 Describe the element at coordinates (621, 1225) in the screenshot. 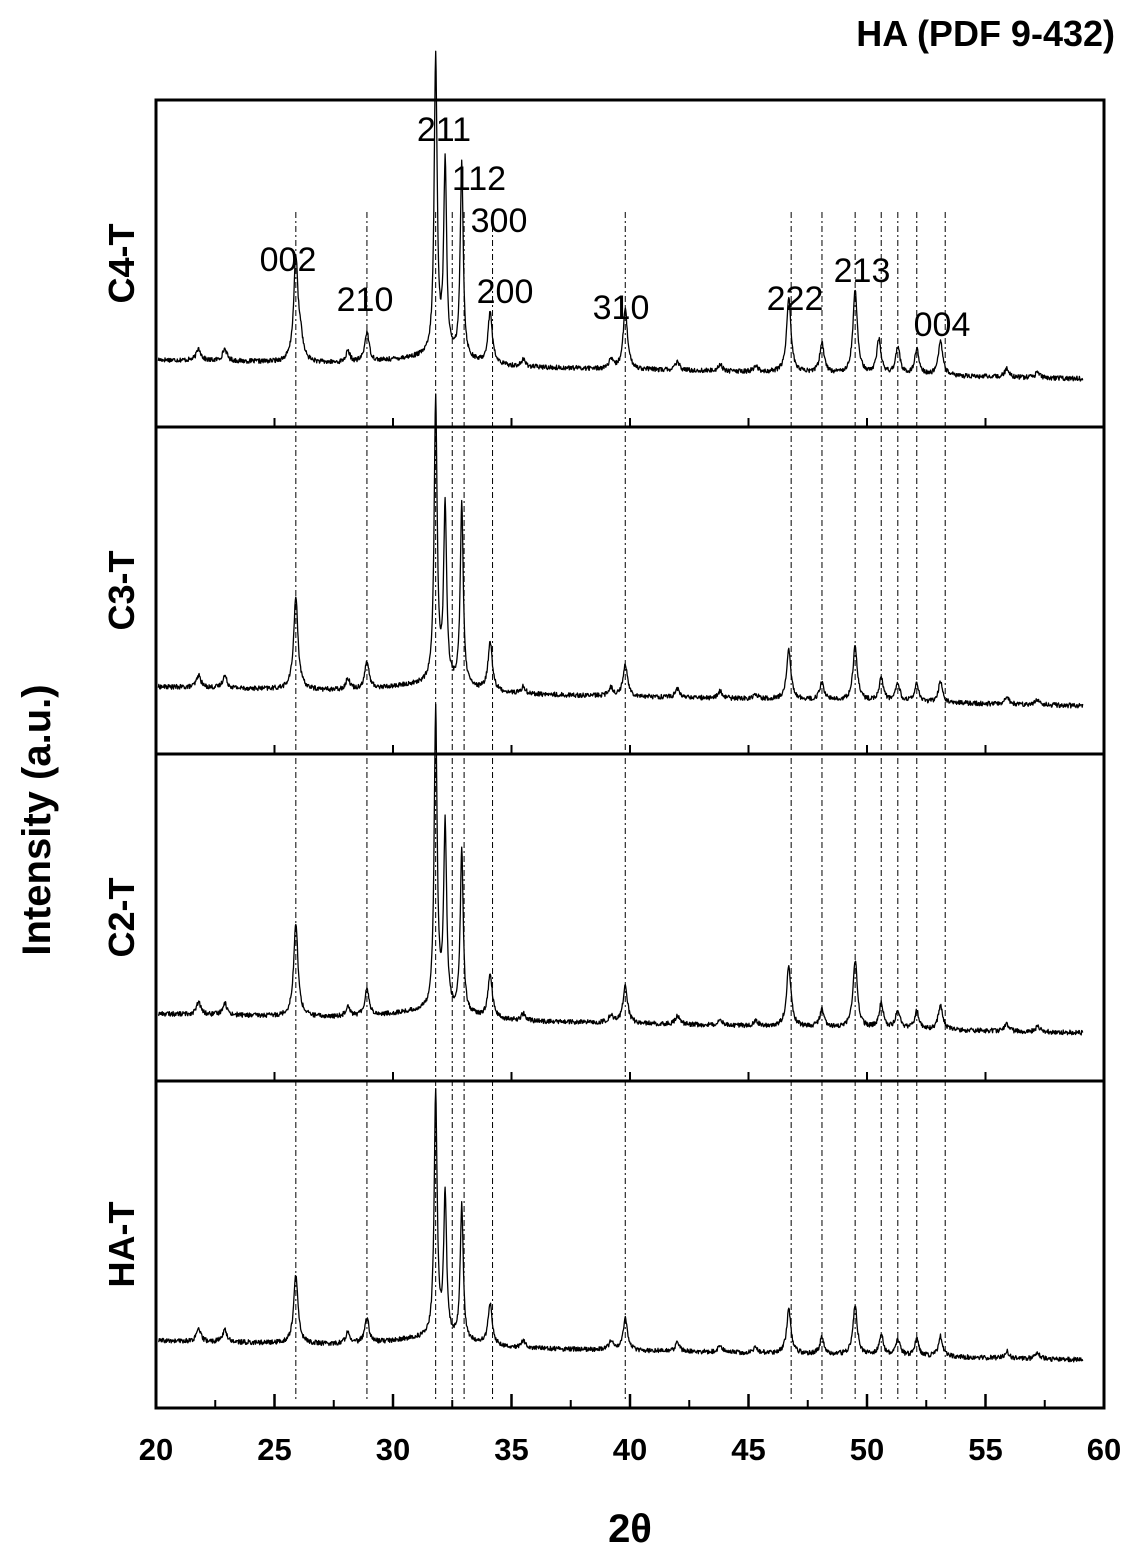

I see `series-line-ha-t` at that location.